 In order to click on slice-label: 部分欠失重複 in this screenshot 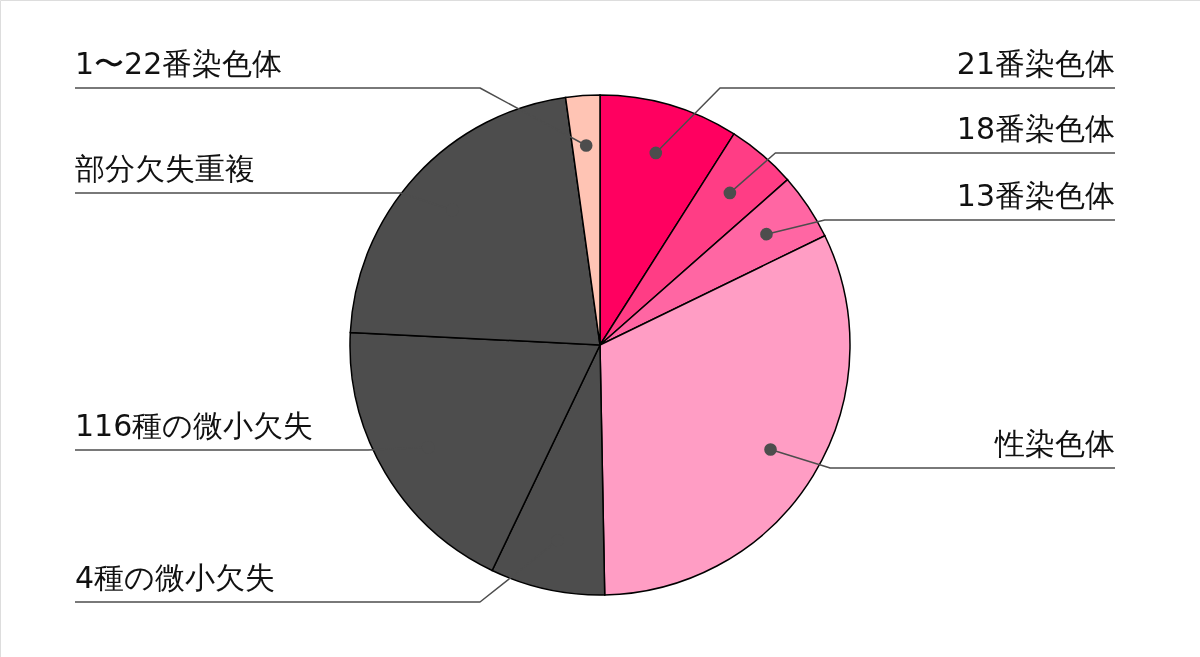, I will do `click(165, 168)`.